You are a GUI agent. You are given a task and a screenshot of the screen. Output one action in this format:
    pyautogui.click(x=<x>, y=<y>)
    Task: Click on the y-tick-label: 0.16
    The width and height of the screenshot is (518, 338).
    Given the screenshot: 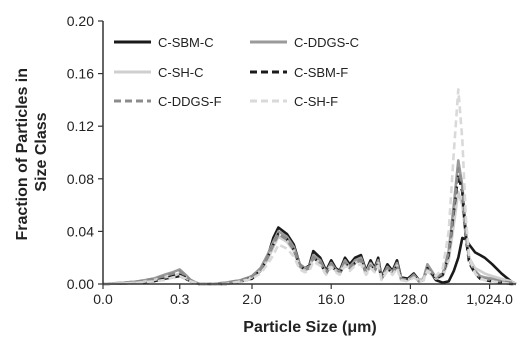 What is the action you would take?
    pyautogui.click(x=80, y=74)
    